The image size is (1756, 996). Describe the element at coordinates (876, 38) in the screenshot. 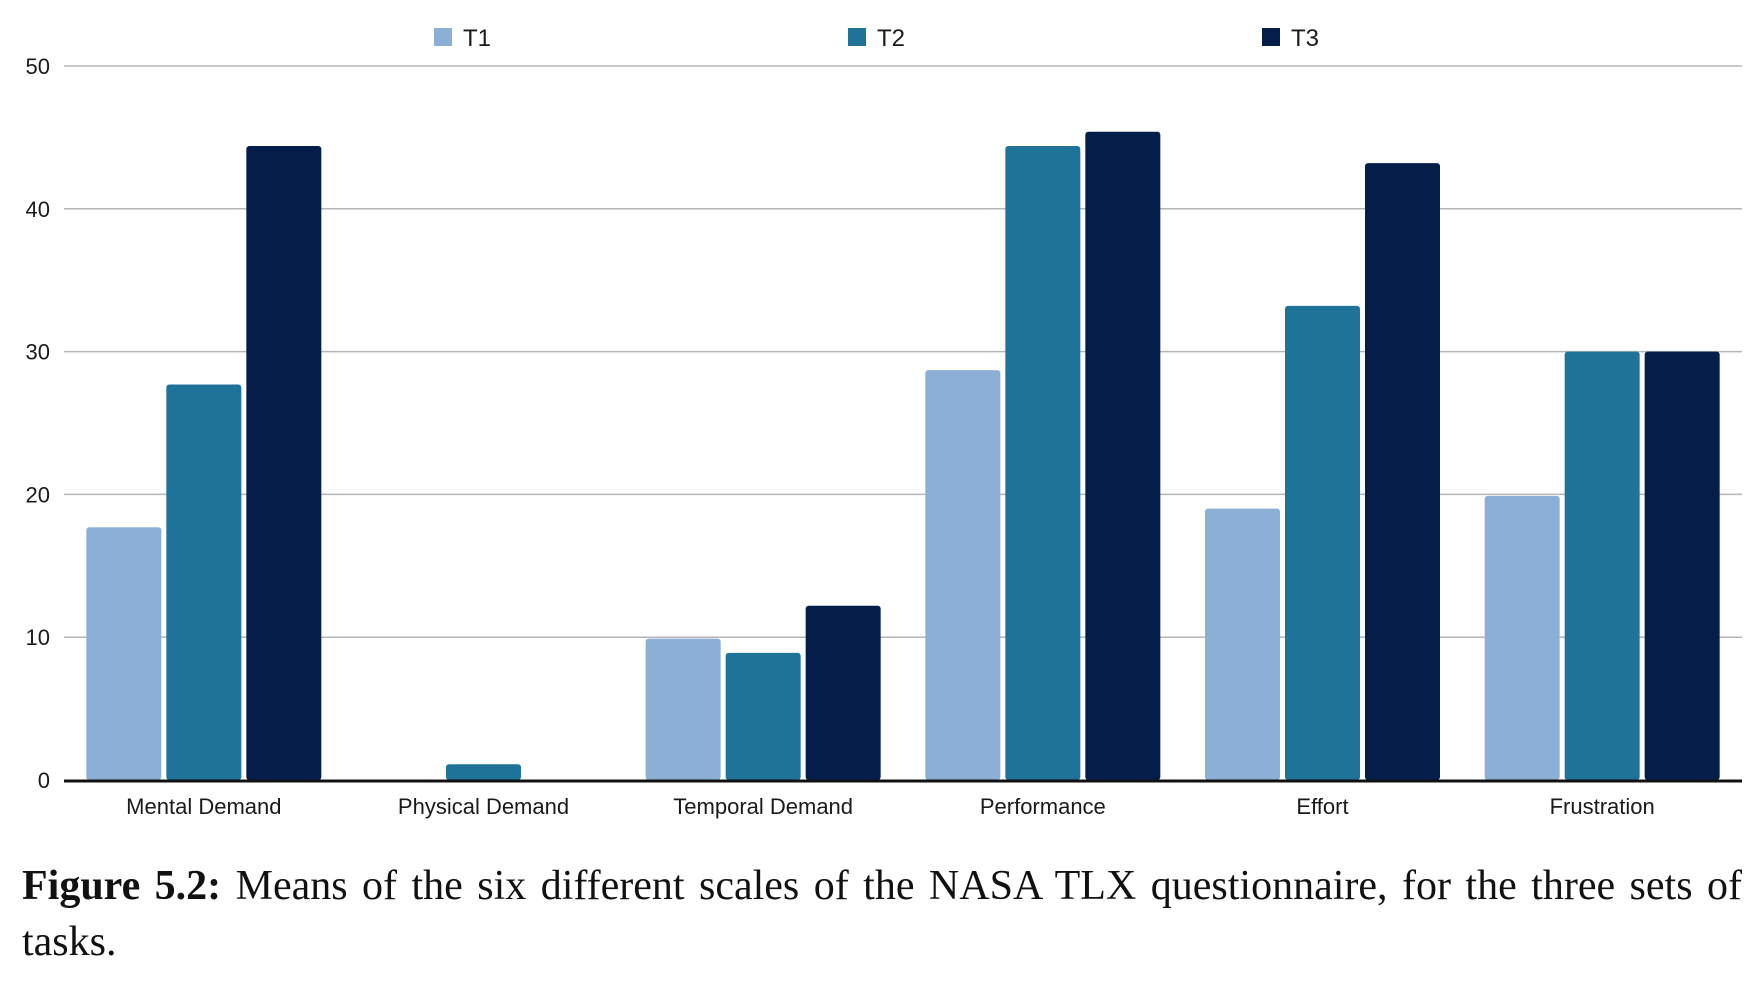

I see `legend: T1 T2 T3` at that location.